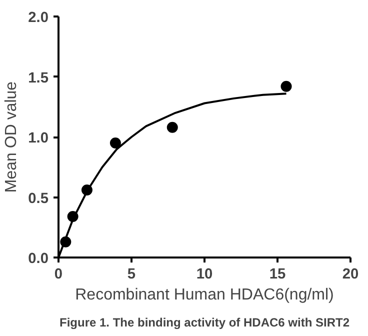 The width and height of the screenshot is (368, 336). What do you see at coordinates (204, 274) in the screenshot?
I see `x-tick-label: 10` at bounding box center [204, 274].